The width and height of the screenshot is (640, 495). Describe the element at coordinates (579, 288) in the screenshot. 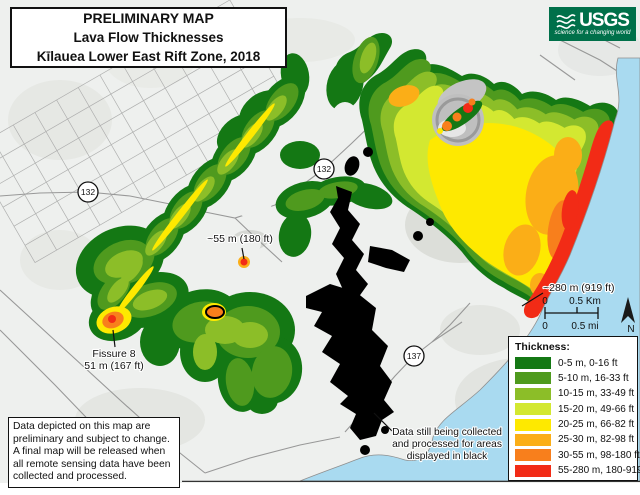

I see `svg-text: ~280 m (919 ft)` at that location.